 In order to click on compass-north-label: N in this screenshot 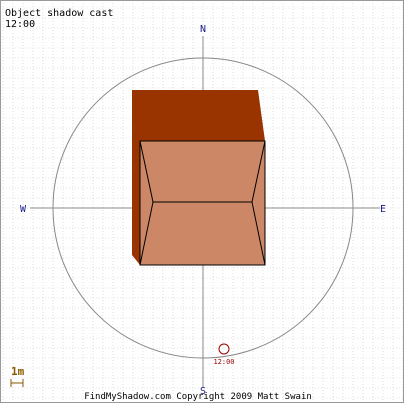, I will do `click(203, 29)`.